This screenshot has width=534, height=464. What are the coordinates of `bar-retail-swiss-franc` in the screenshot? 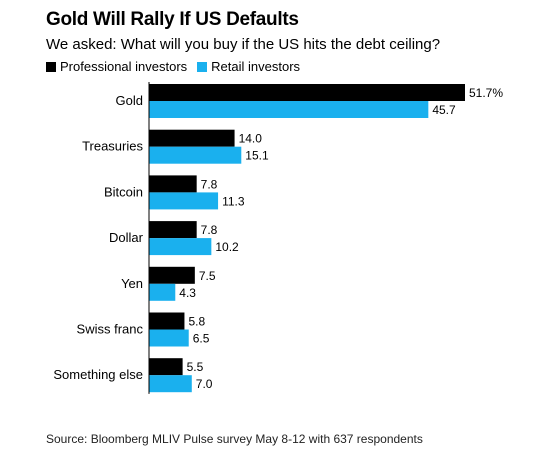 It's located at (169, 338).